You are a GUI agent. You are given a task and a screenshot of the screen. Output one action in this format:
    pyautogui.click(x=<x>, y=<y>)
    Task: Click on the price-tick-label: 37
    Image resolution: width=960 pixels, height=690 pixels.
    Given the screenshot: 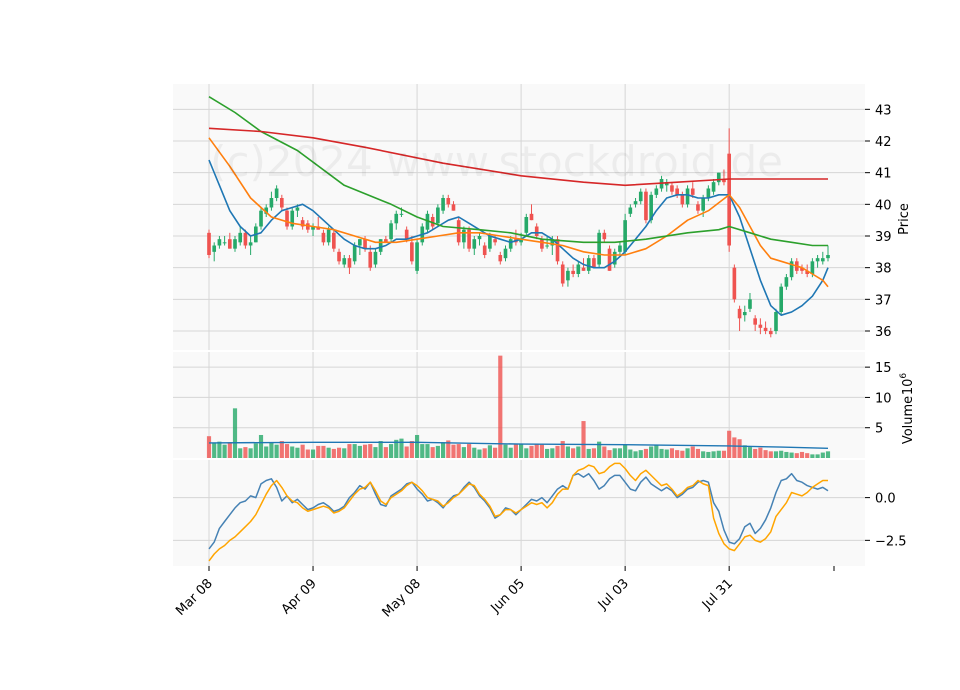 What is the action you would take?
    pyautogui.click(x=883, y=300)
    